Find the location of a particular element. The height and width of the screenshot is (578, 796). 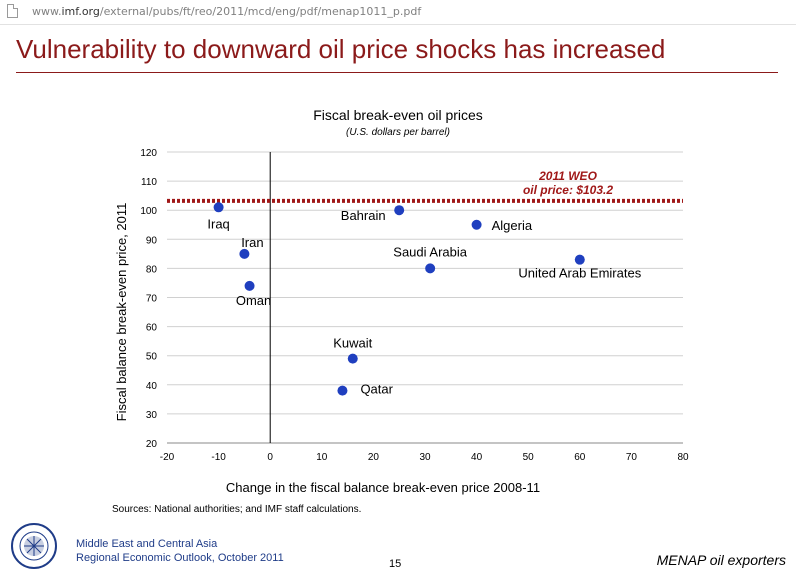

page-number: 15 is located at coordinates (395, 564).